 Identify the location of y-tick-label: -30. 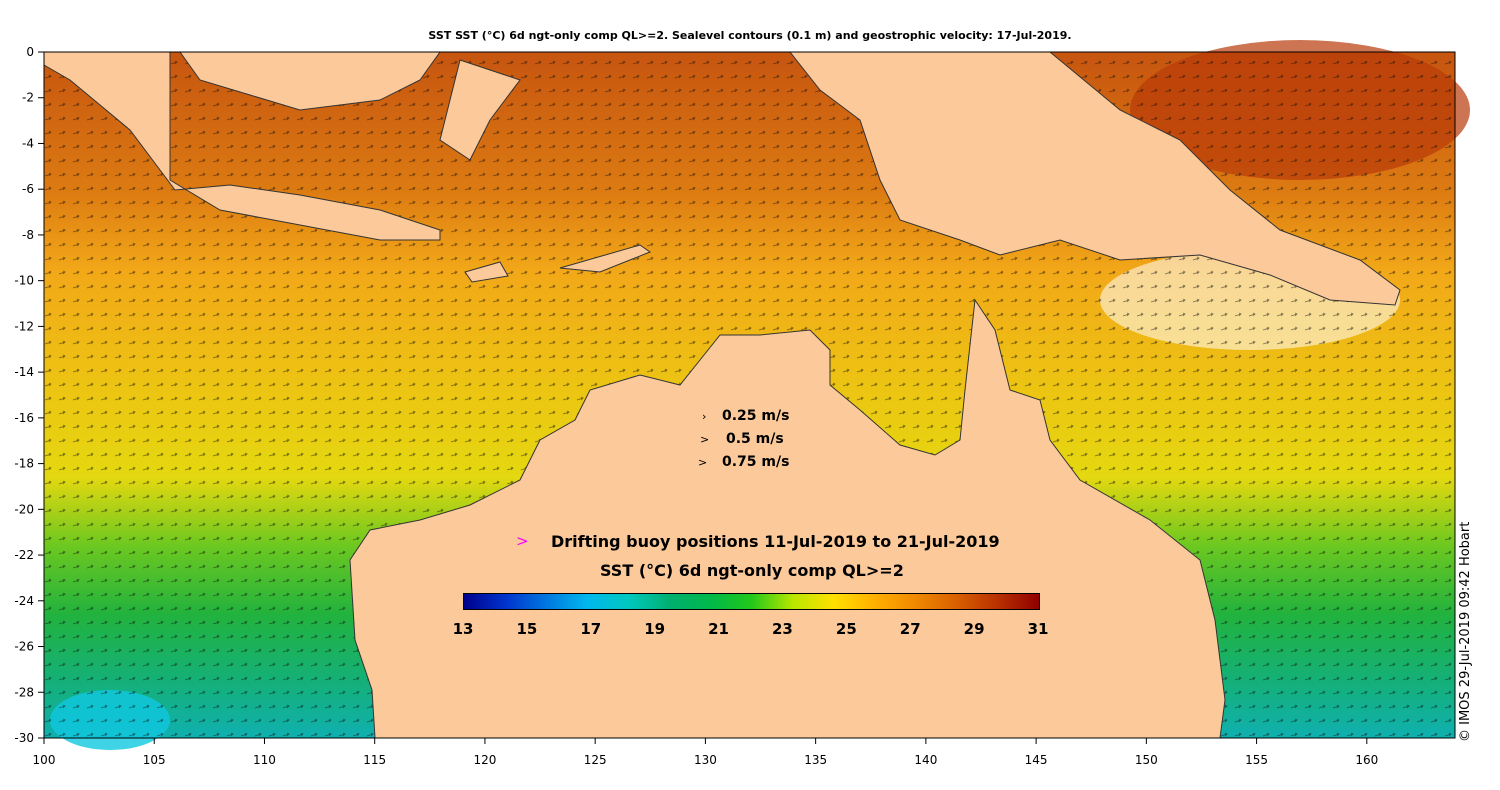
(24, 738).